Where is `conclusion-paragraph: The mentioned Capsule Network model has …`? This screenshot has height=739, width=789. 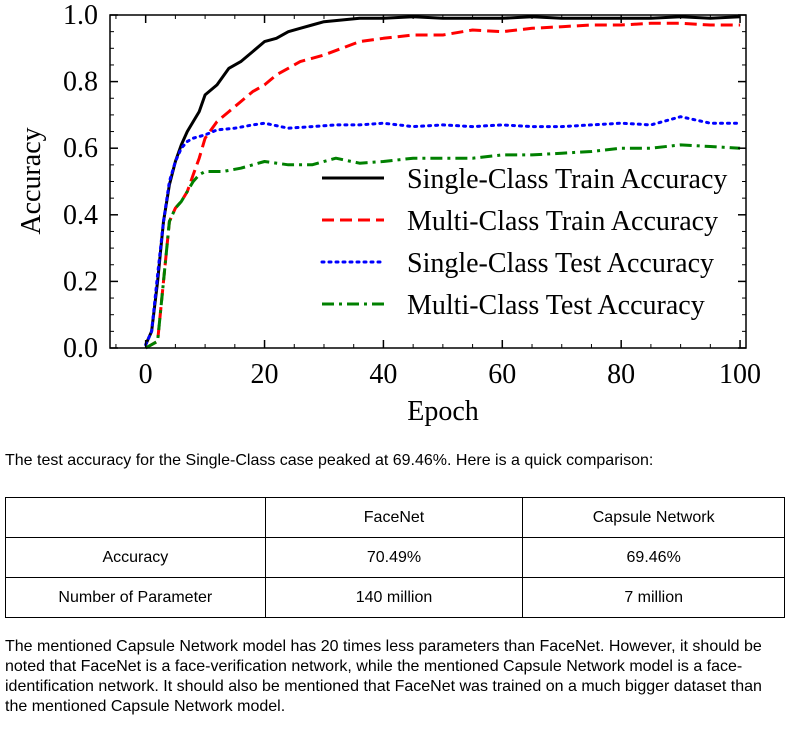
conclusion-paragraph: The mentioned Capsule Network model has … is located at coordinates (383, 676).